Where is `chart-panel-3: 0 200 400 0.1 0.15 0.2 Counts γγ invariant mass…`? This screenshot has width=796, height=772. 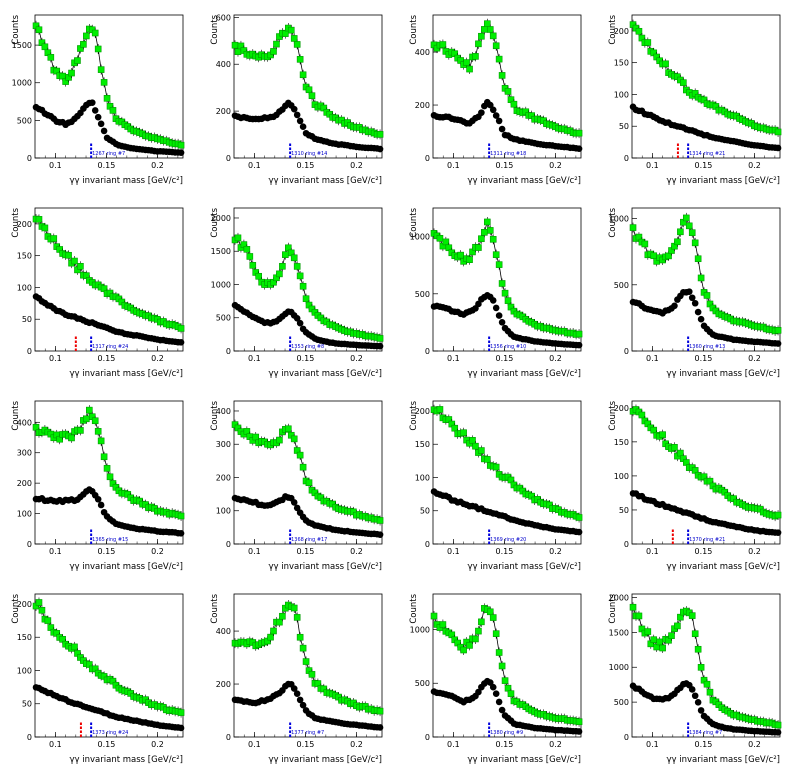 chart-panel-3: 0 200 400 0.1 0.15 0.2 Counts γγ invariant mass… is located at coordinates (496, 100).